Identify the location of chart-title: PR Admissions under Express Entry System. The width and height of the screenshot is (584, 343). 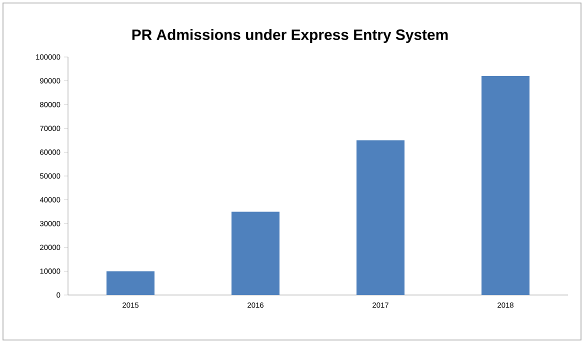
(290, 36).